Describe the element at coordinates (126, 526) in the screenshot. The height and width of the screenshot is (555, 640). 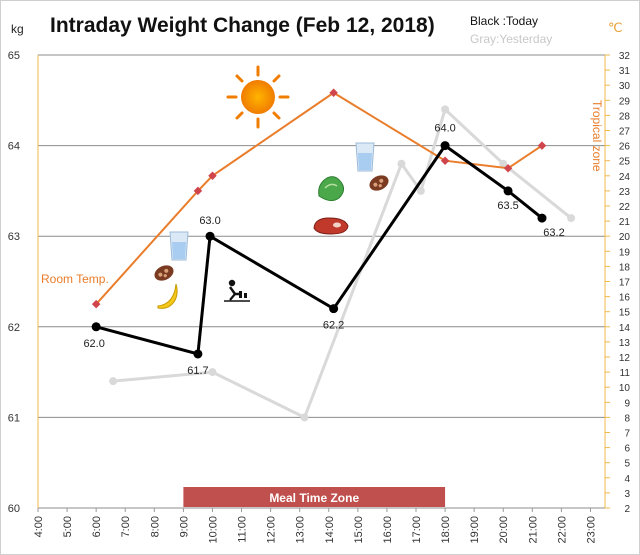
I see `x-tick-label: 7:00` at that location.